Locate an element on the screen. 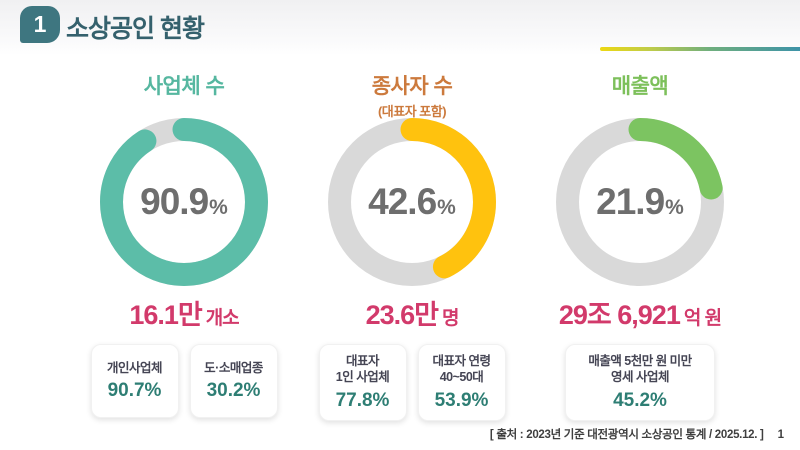  stat-card-percent: 30.2% is located at coordinates (233, 391).